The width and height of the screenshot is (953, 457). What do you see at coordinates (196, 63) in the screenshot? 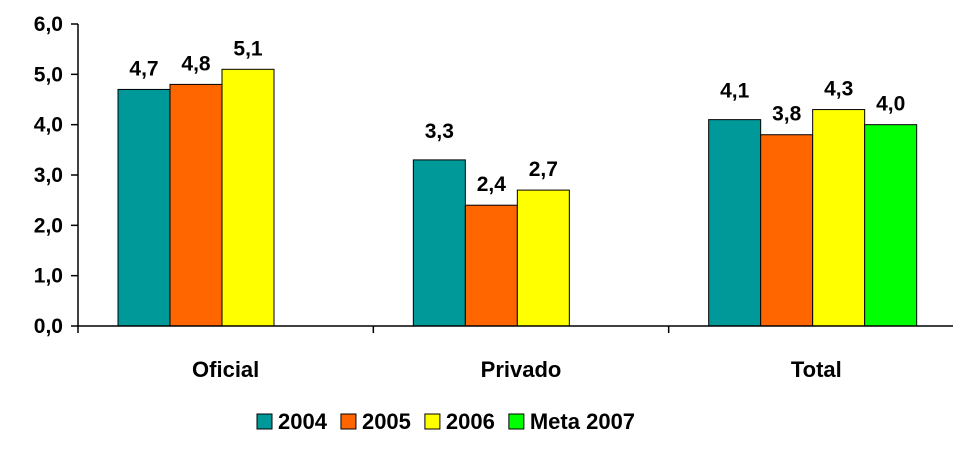
I see `data-label: 4,8` at bounding box center [196, 63].